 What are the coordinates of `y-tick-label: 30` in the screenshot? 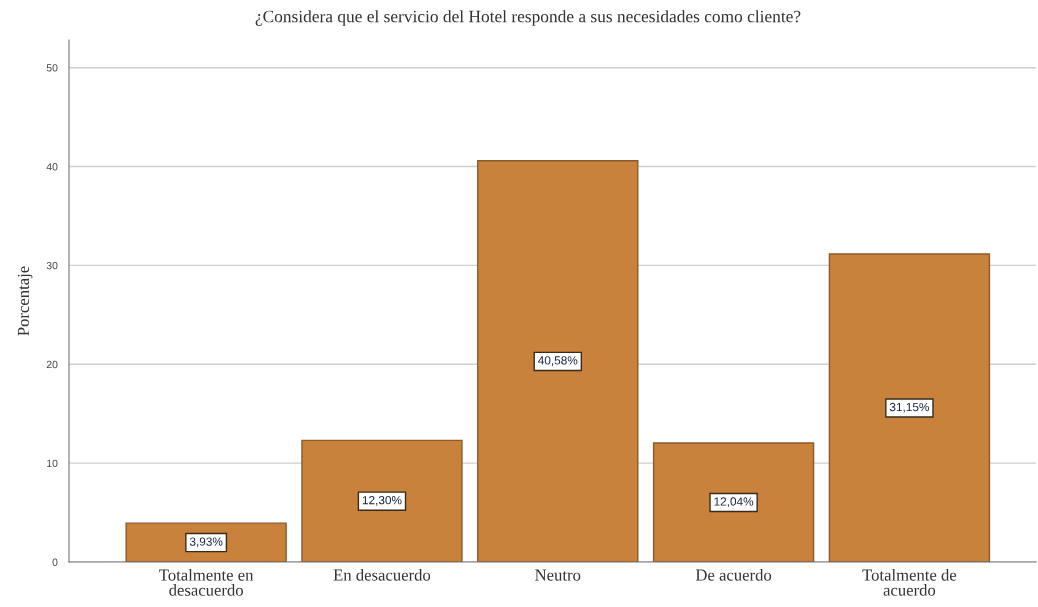 It's located at (52, 265).